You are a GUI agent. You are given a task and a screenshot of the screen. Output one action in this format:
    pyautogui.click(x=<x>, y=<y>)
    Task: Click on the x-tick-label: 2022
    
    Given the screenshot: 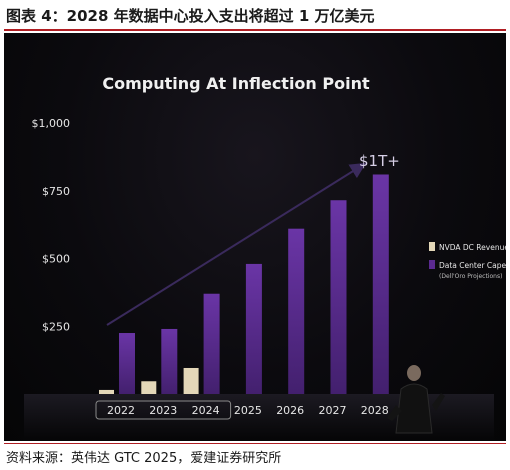 What is the action you would take?
    pyautogui.click(x=121, y=410)
    